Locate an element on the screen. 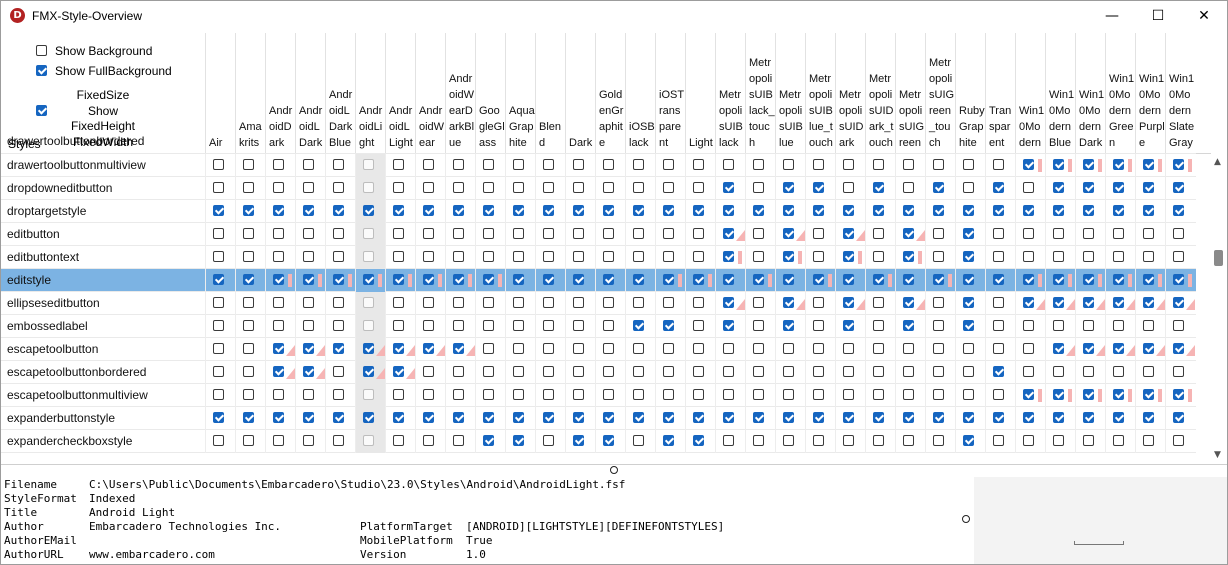 The height and width of the screenshot is (565, 1228). column-header: Win10ModernDark is located at coordinates (1090, 93).